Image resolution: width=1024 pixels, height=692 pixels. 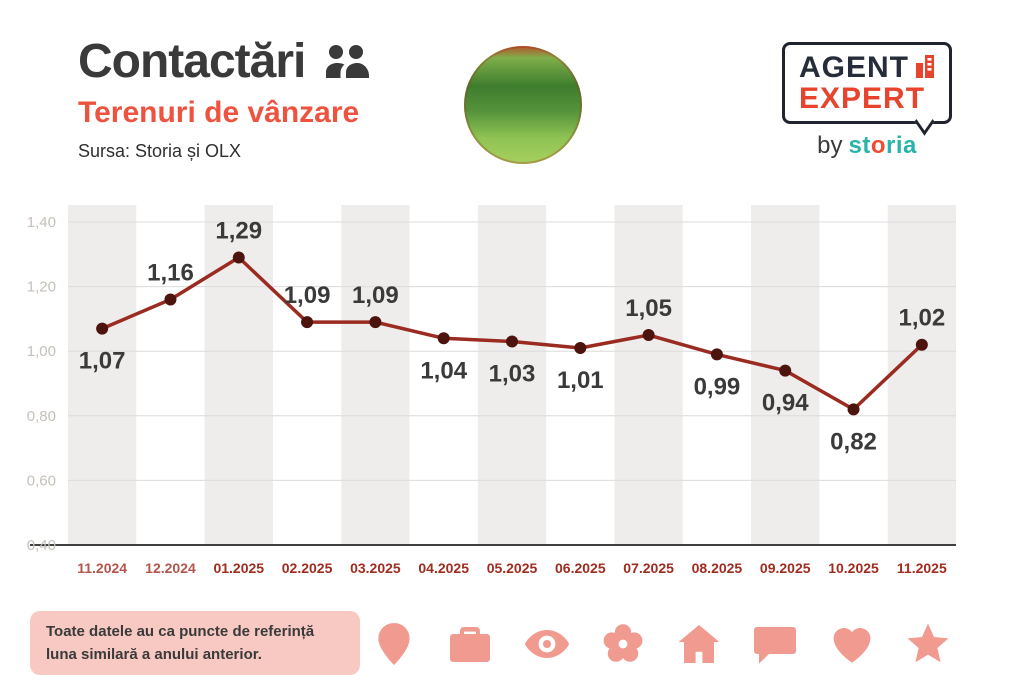 I want to click on value-label: 1,03, so click(x=512, y=374).